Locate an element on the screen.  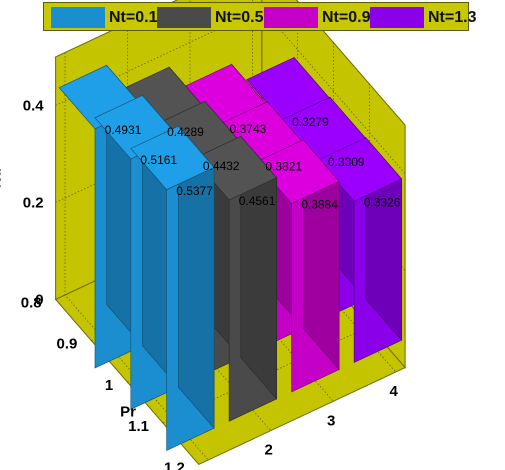
z-tick-label: 0.2 is located at coordinates (33, 202).